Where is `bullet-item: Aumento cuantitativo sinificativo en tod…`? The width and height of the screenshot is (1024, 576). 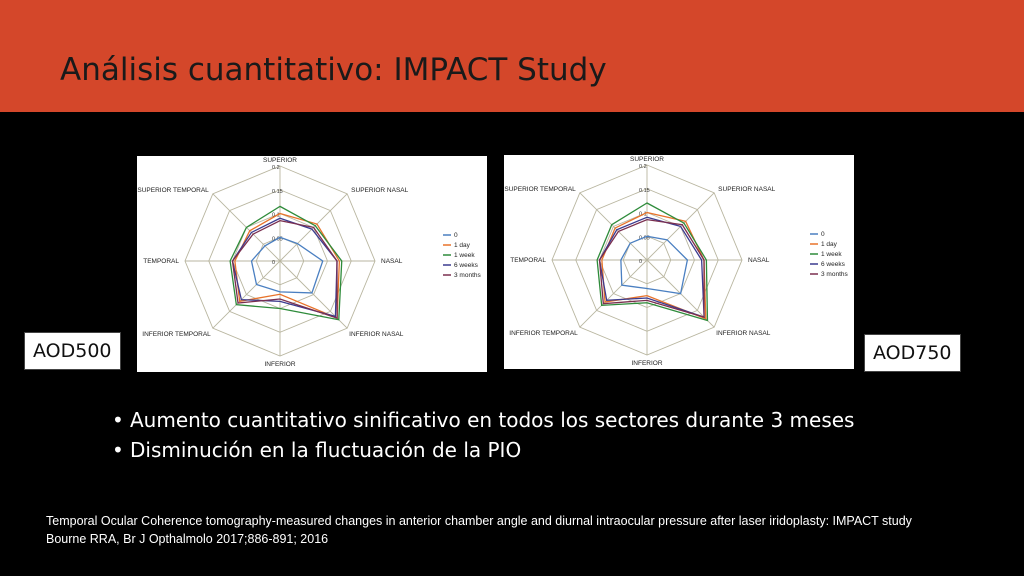
bullet-item: Aumento cuantitativo sinificativo en tod… is located at coordinates (483, 420).